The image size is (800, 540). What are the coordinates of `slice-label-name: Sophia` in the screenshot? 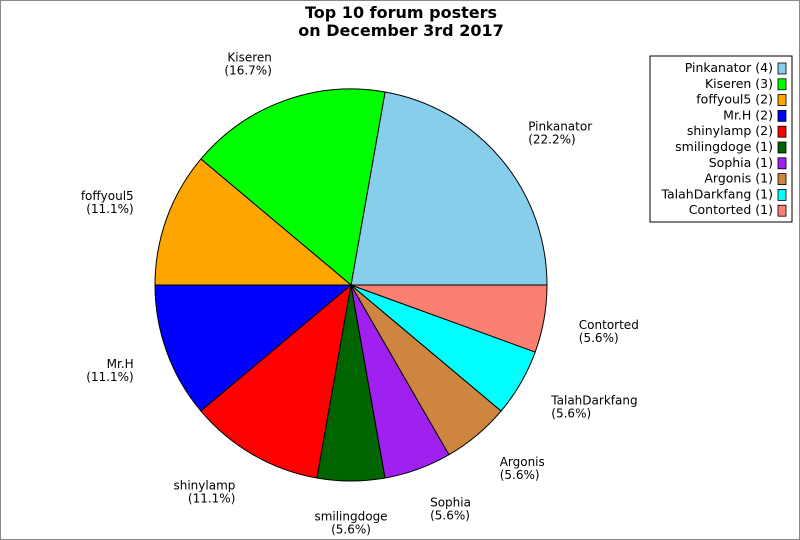 It's located at (450, 502).